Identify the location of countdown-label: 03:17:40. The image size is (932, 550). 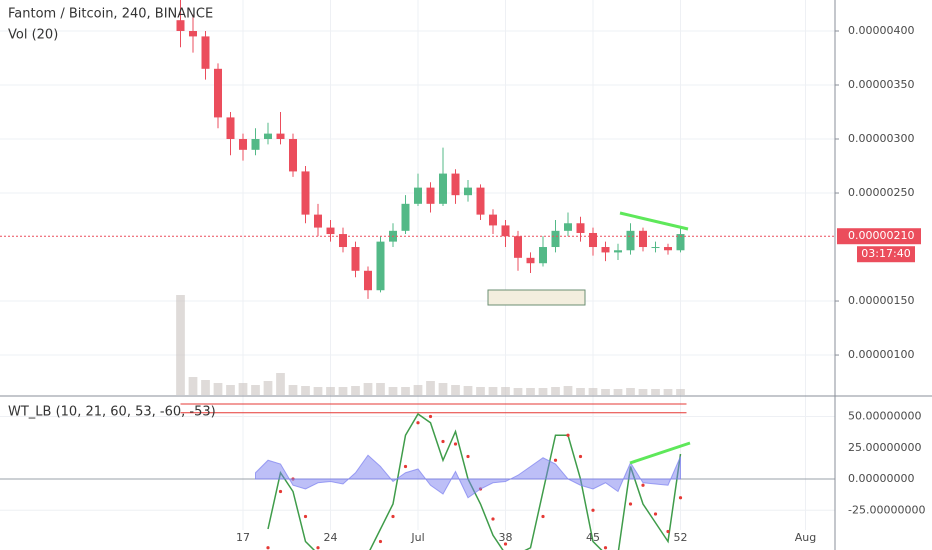
(885, 253).